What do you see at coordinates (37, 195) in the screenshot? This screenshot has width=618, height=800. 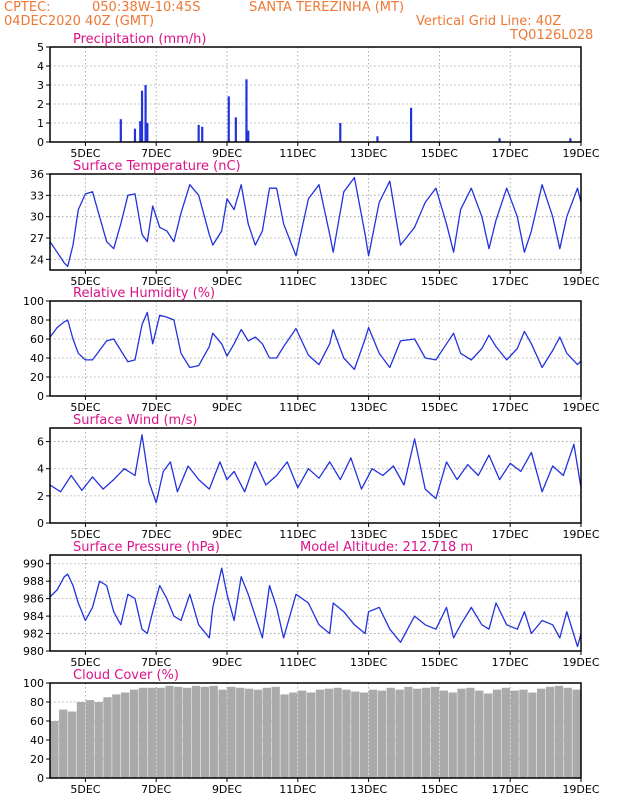 I see `temp-ytick-label-3: 33` at bounding box center [37, 195].